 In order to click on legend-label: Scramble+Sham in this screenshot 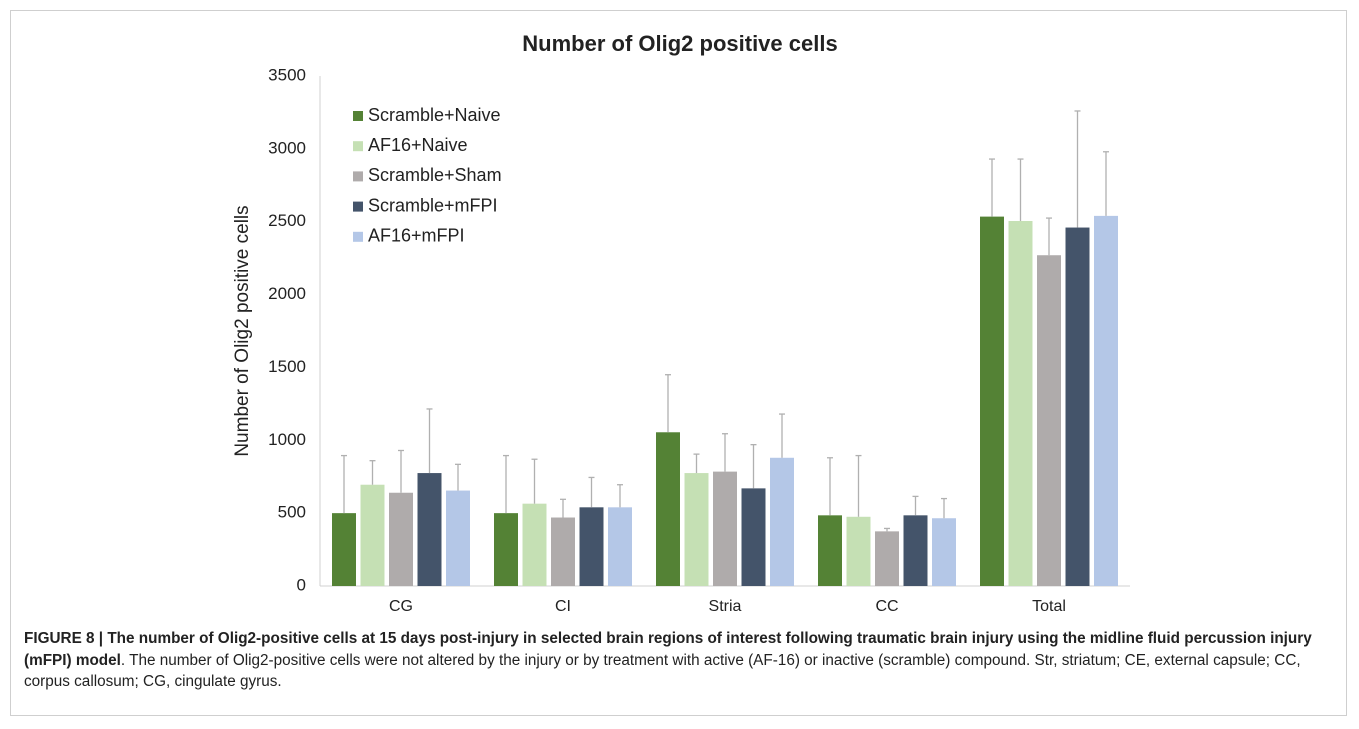, I will do `click(435, 175)`.